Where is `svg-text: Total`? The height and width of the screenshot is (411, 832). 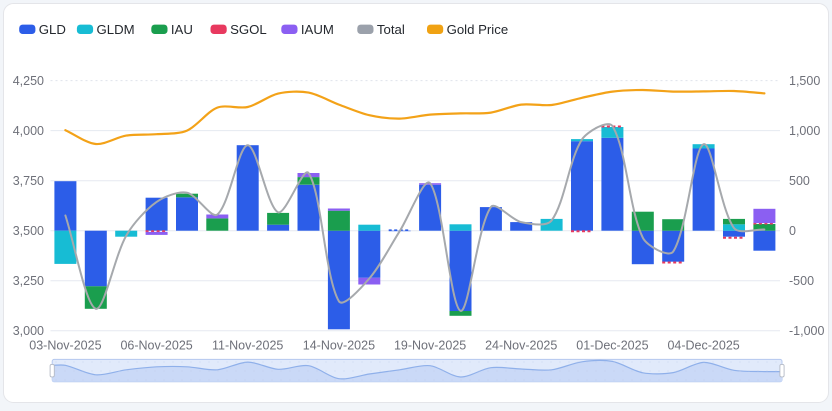
svg-text: Total is located at coordinates (391, 29).